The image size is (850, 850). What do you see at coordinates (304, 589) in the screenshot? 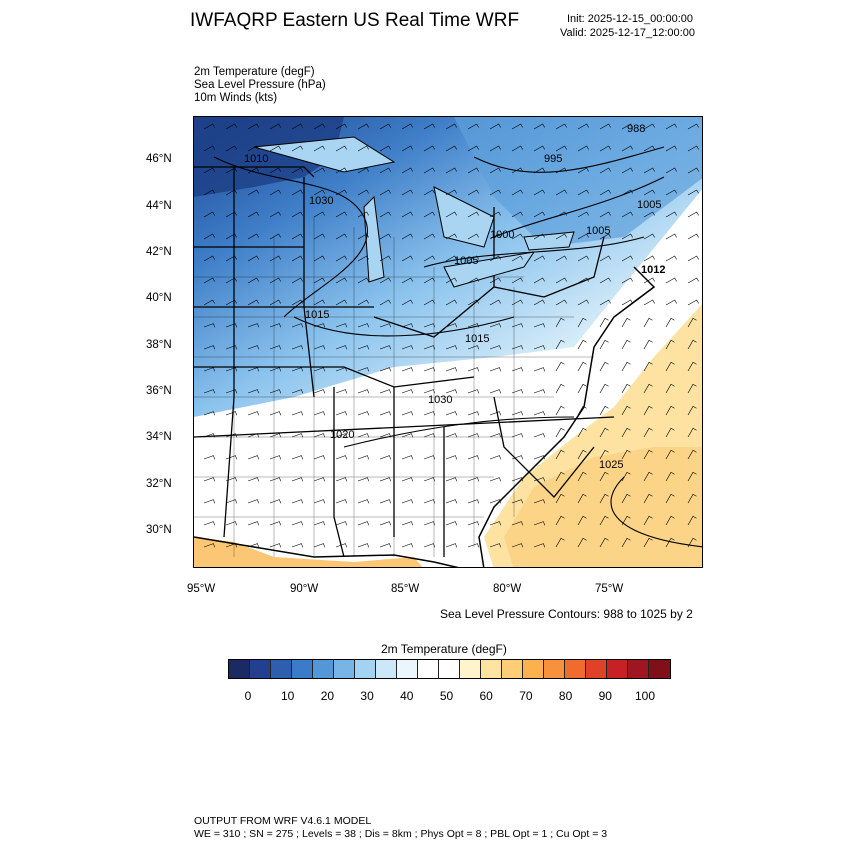
I see `lon-label-90: 90°W` at bounding box center [304, 589].